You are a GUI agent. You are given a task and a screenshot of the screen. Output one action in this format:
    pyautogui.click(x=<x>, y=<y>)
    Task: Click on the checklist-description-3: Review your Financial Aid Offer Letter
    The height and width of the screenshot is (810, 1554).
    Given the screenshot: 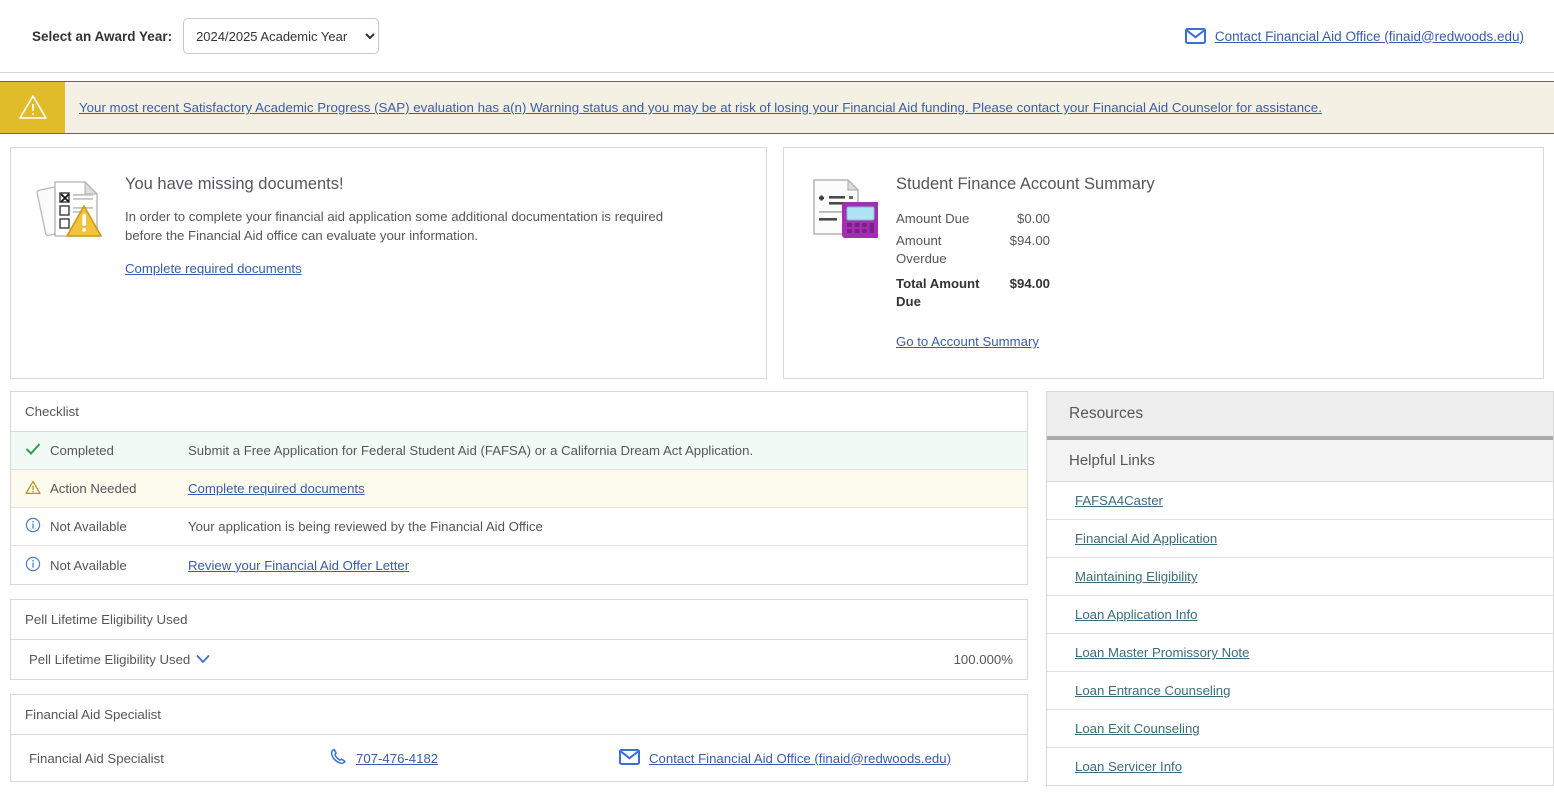 What is the action you would take?
    pyautogui.click(x=298, y=565)
    